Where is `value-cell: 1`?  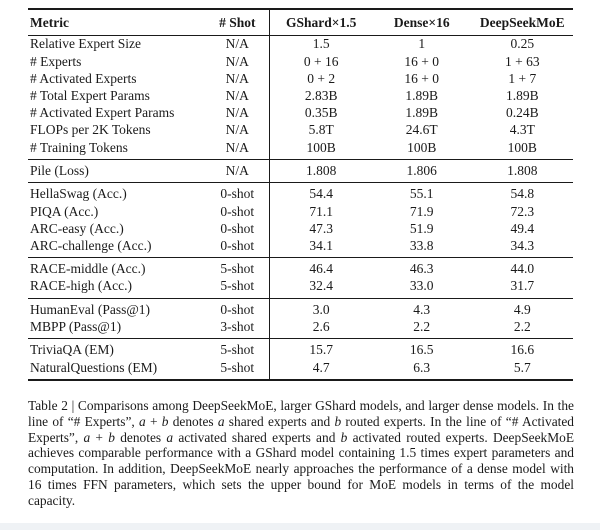 value-cell: 1 is located at coordinates (422, 44).